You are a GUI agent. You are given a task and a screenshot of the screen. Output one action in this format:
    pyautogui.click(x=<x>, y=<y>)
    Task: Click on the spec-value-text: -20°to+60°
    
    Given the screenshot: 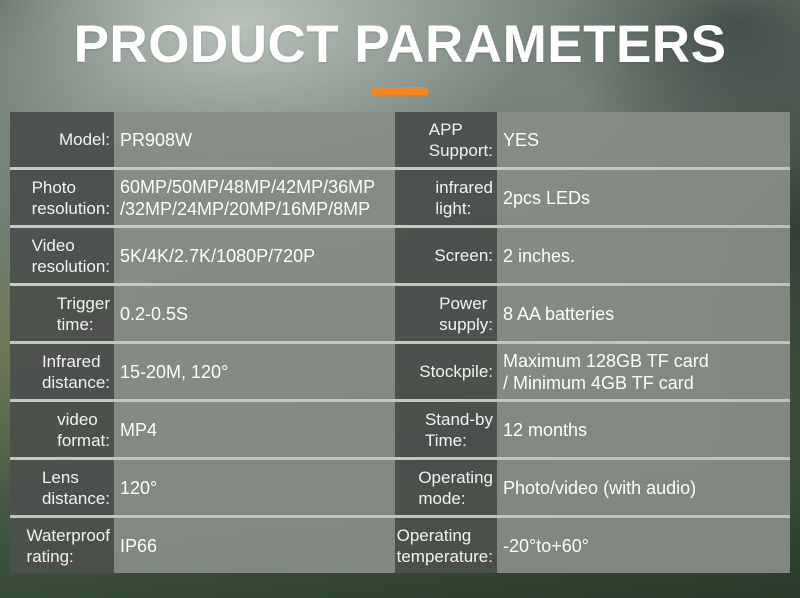 What is the action you would take?
    pyautogui.click(x=546, y=545)
    